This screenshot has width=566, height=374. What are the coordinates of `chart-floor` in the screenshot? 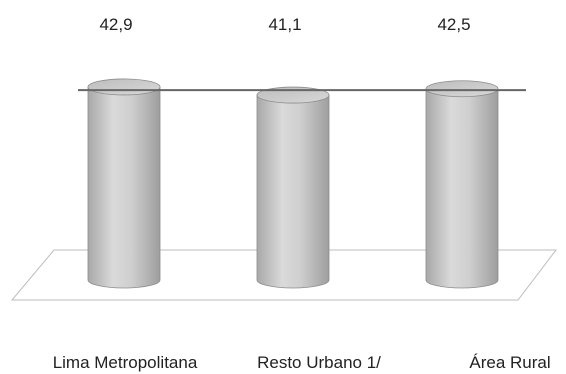 It's located at (284, 275).